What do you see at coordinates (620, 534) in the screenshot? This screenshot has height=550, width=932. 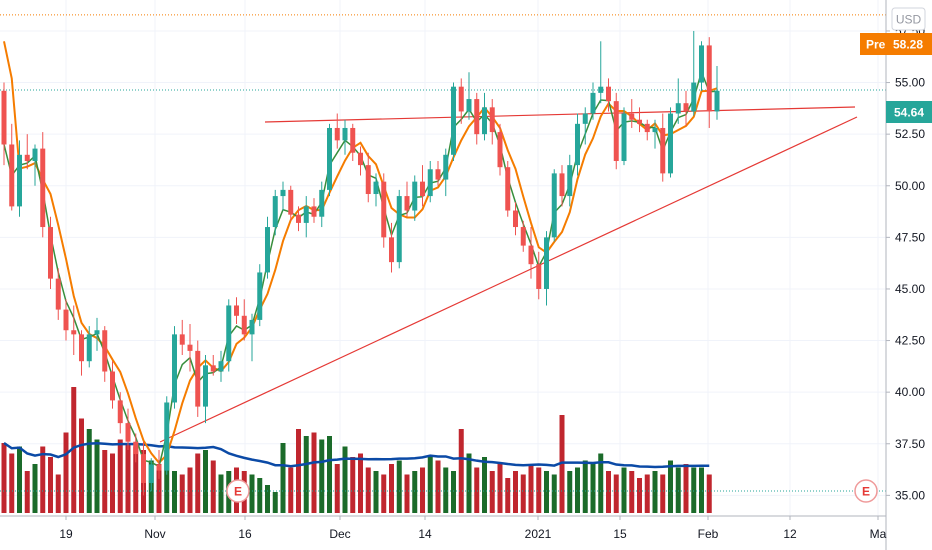 I see `time-tick-label: 15` at bounding box center [620, 534].